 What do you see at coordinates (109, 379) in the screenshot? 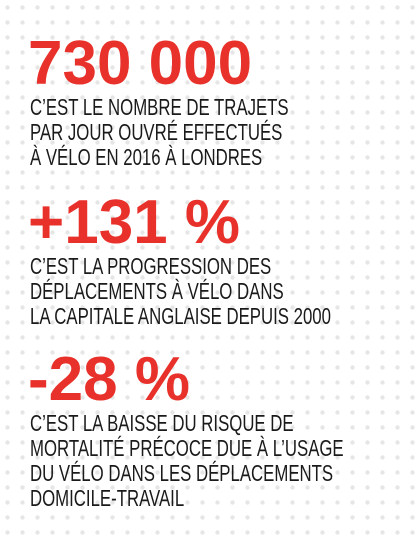
I see `stat-figure: -28 %` at bounding box center [109, 379].